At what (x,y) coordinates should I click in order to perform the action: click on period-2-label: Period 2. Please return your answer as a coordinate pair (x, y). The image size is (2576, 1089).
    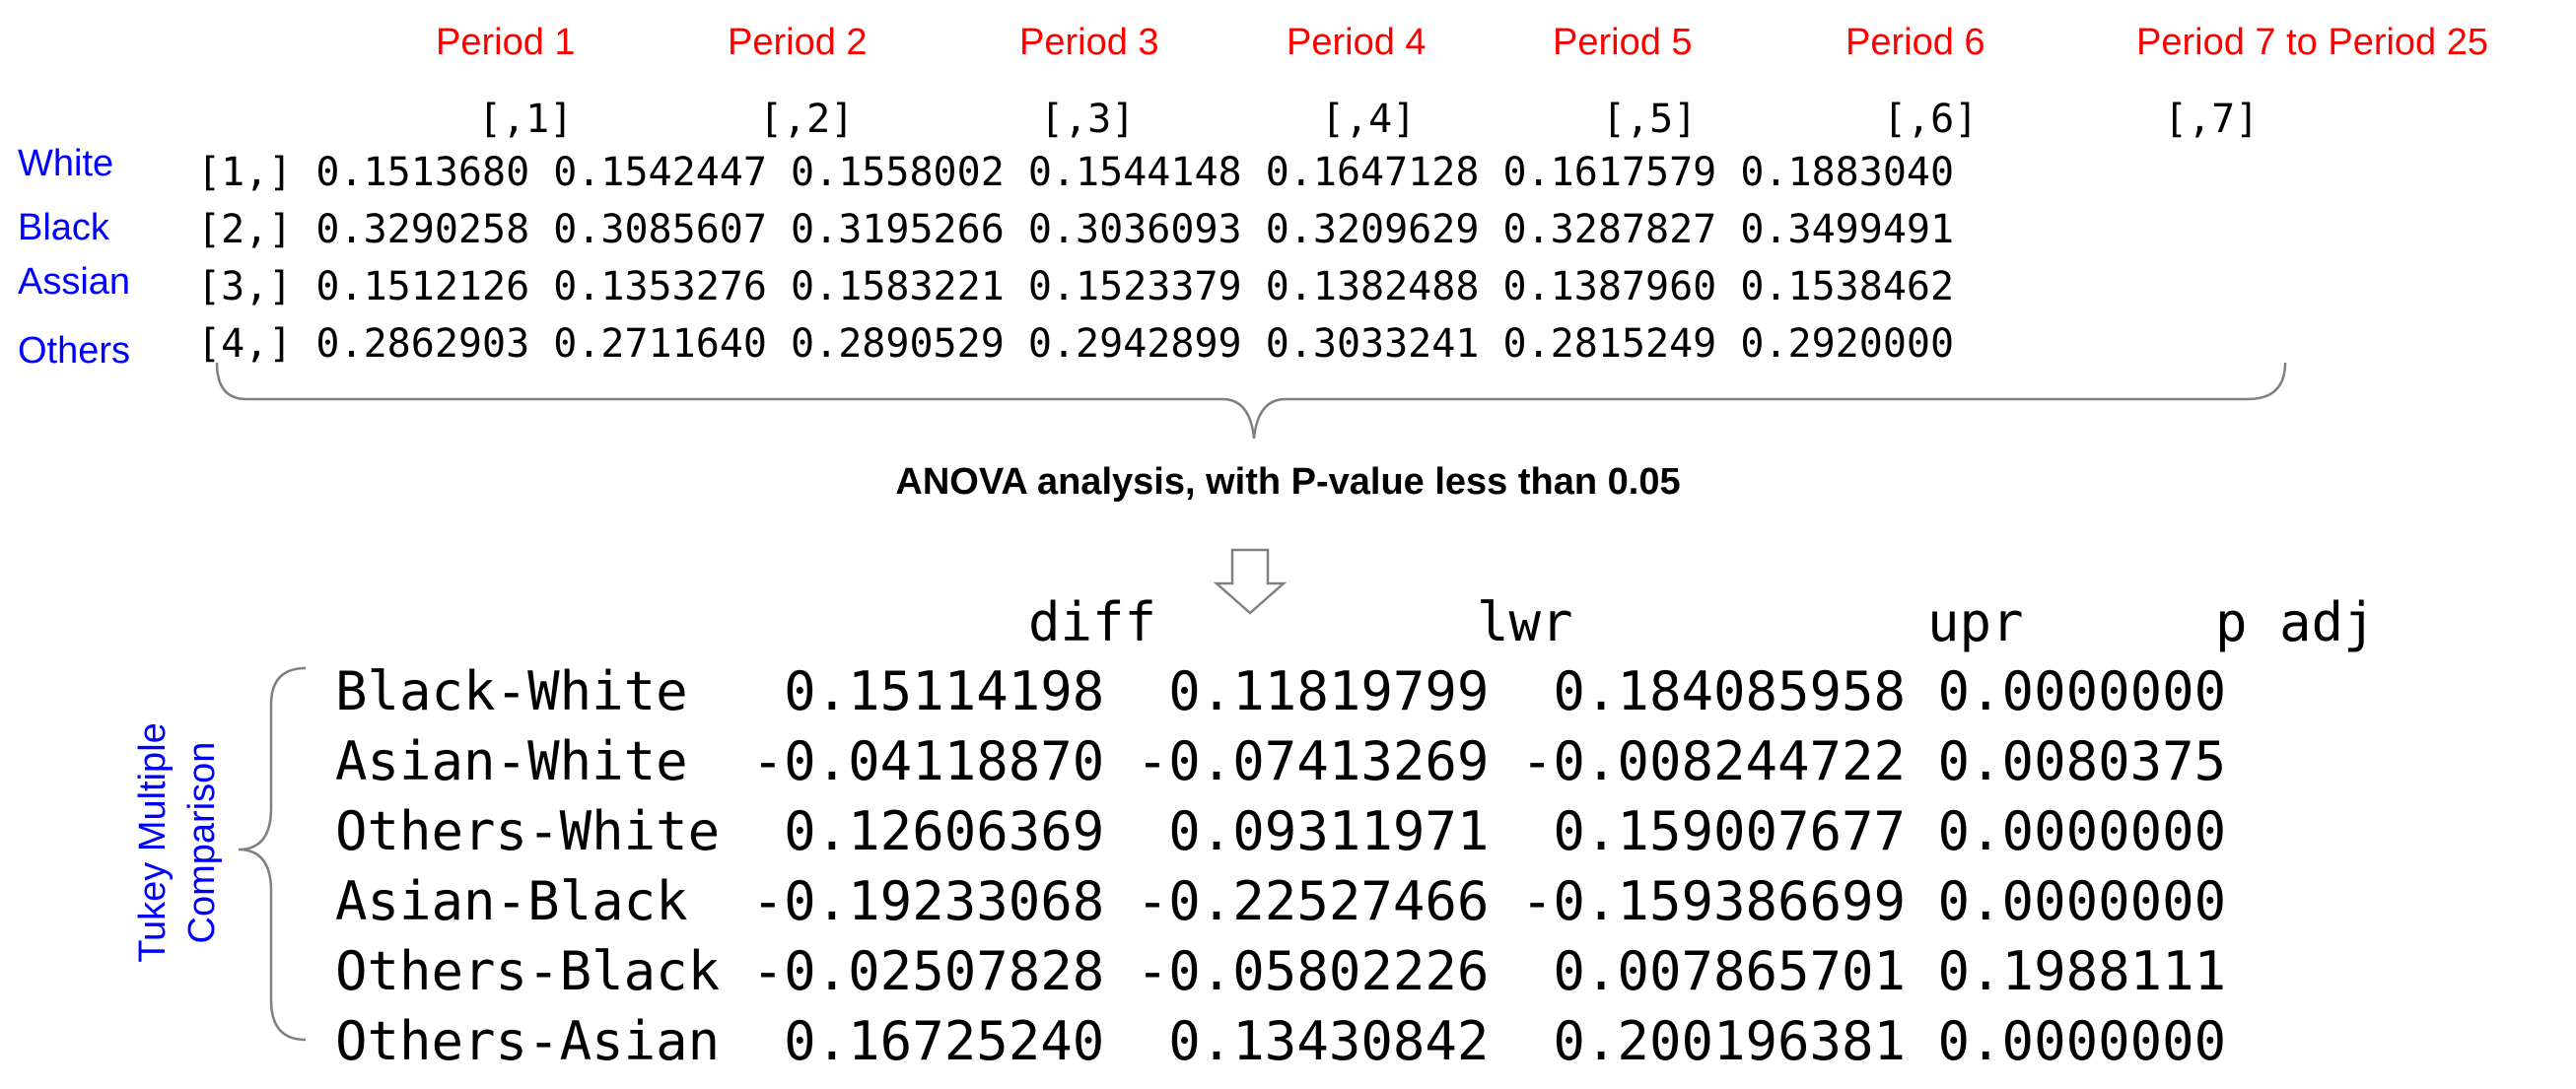
    Looking at the image, I should click on (798, 43).